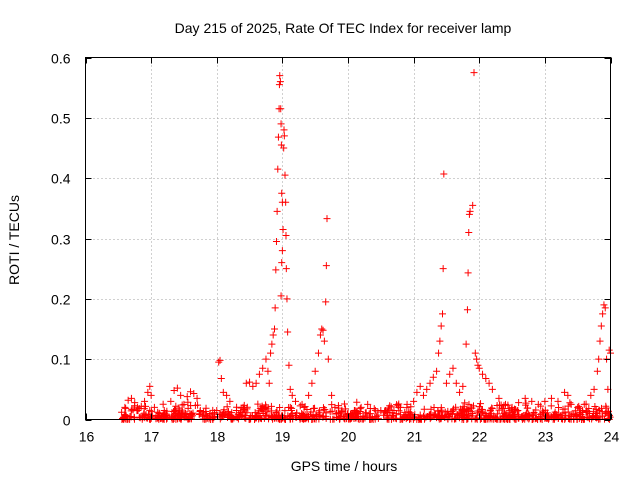  Describe the element at coordinates (61, 300) in the screenshot. I see `y-tick-label: 0.2` at that location.